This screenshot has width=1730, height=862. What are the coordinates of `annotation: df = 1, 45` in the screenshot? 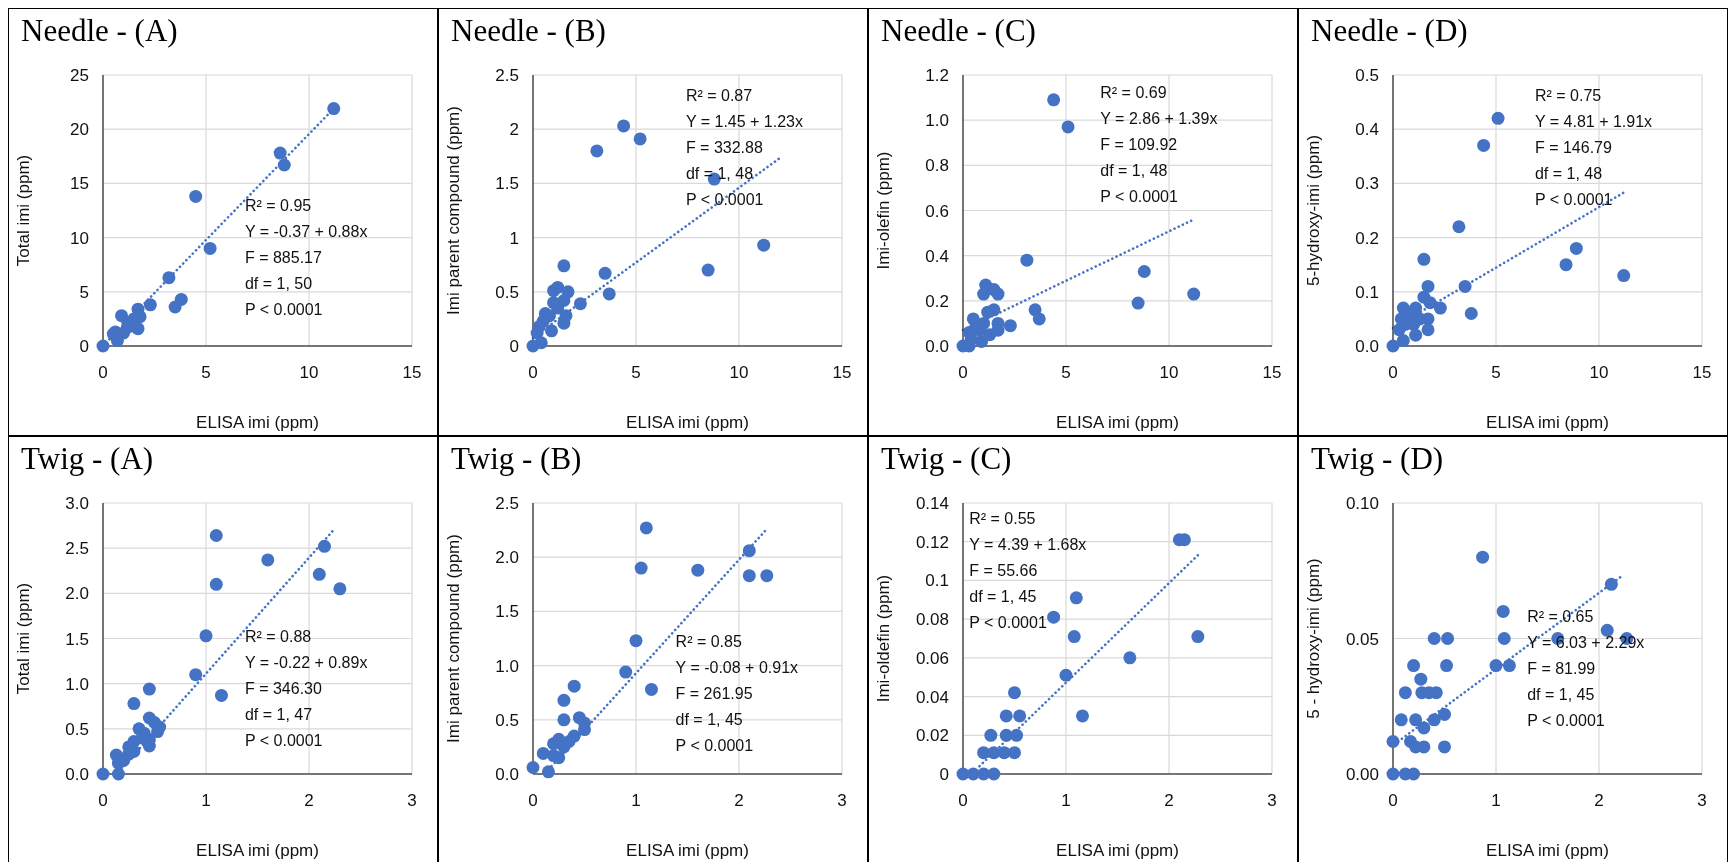 It's located at (709, 720).